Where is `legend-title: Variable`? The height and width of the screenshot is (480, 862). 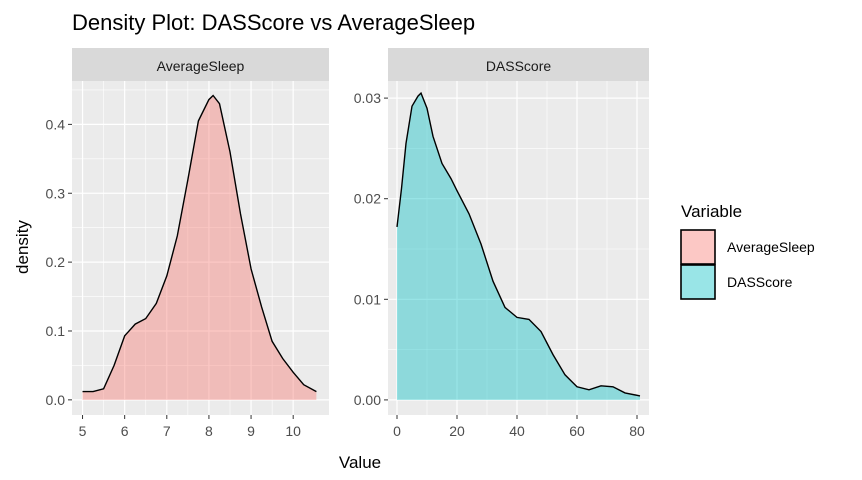 legend-title: Variable is located at coordinates (711, 211).